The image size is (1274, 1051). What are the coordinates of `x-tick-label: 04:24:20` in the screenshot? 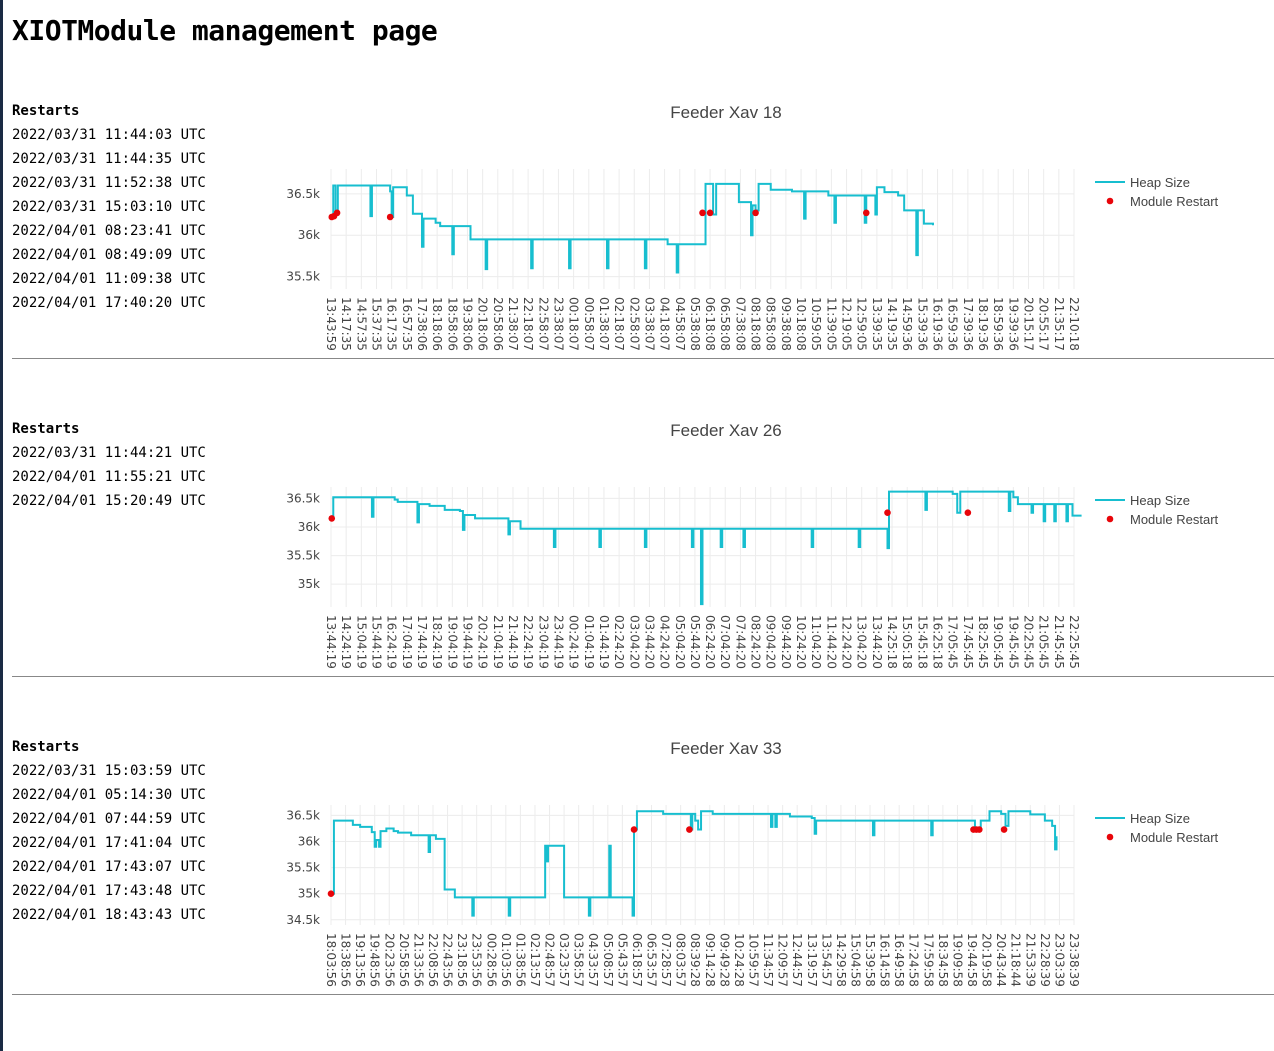 It's located at (665, 642).